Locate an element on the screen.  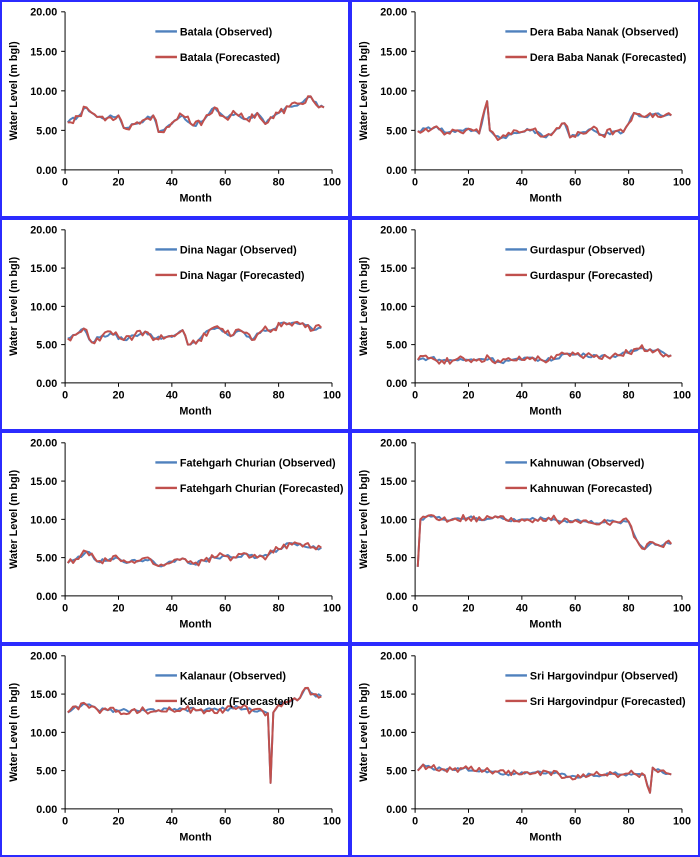
legend-label-observed: Dina Nagar (Observed) is located at coordinates (238, 250).